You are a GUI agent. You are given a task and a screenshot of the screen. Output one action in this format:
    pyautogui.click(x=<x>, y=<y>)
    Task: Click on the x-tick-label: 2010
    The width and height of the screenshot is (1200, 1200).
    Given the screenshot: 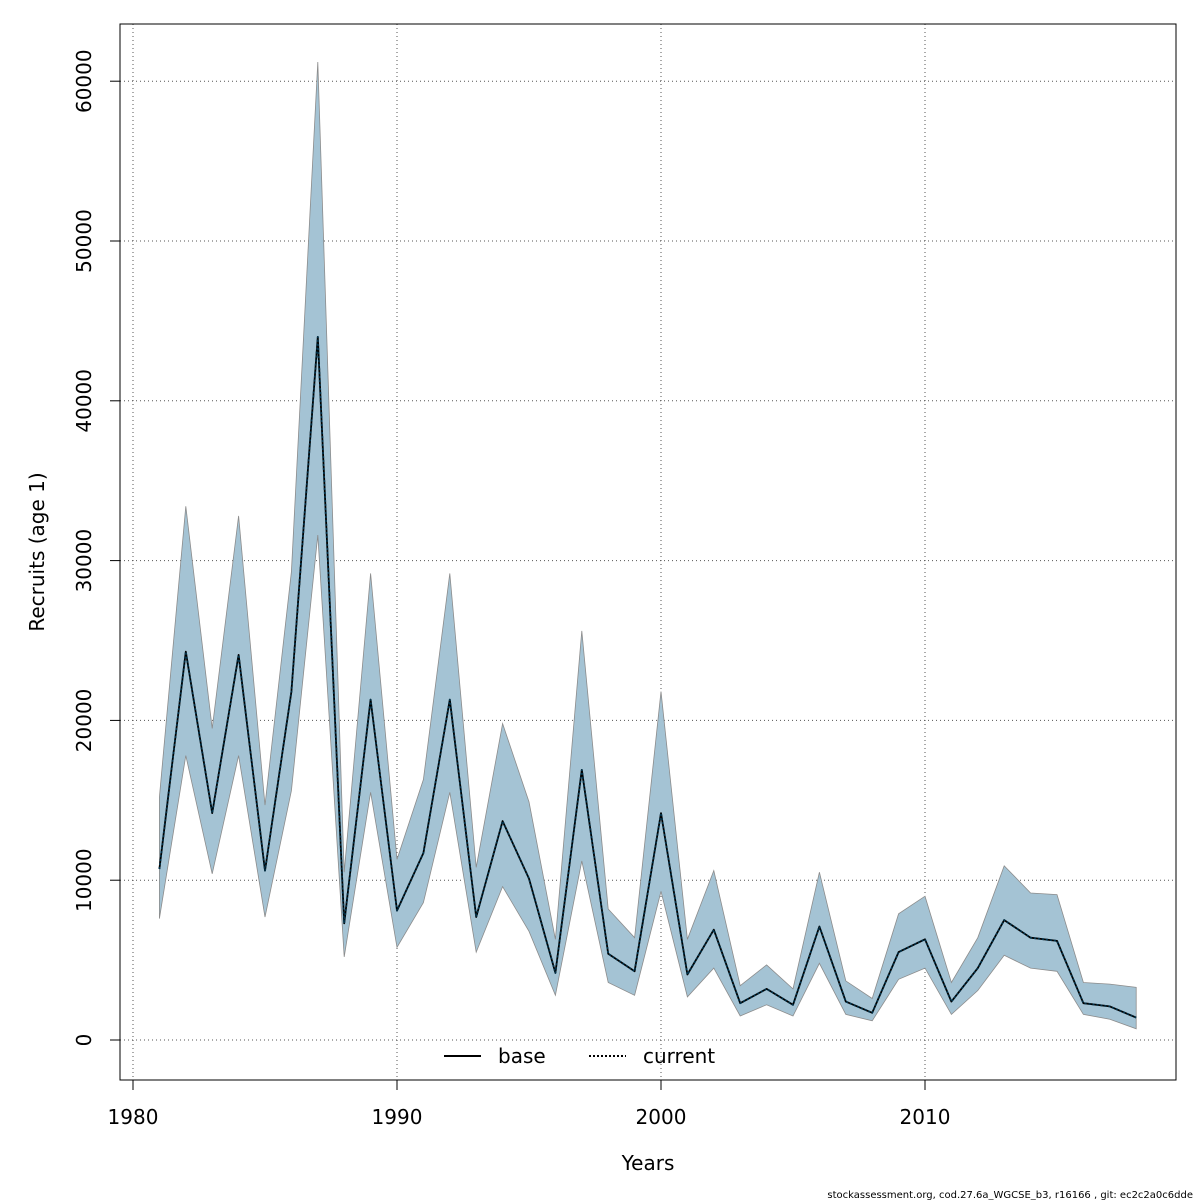 What is the action you would take?
    pyautogui.click(x=925, y=1117)
    